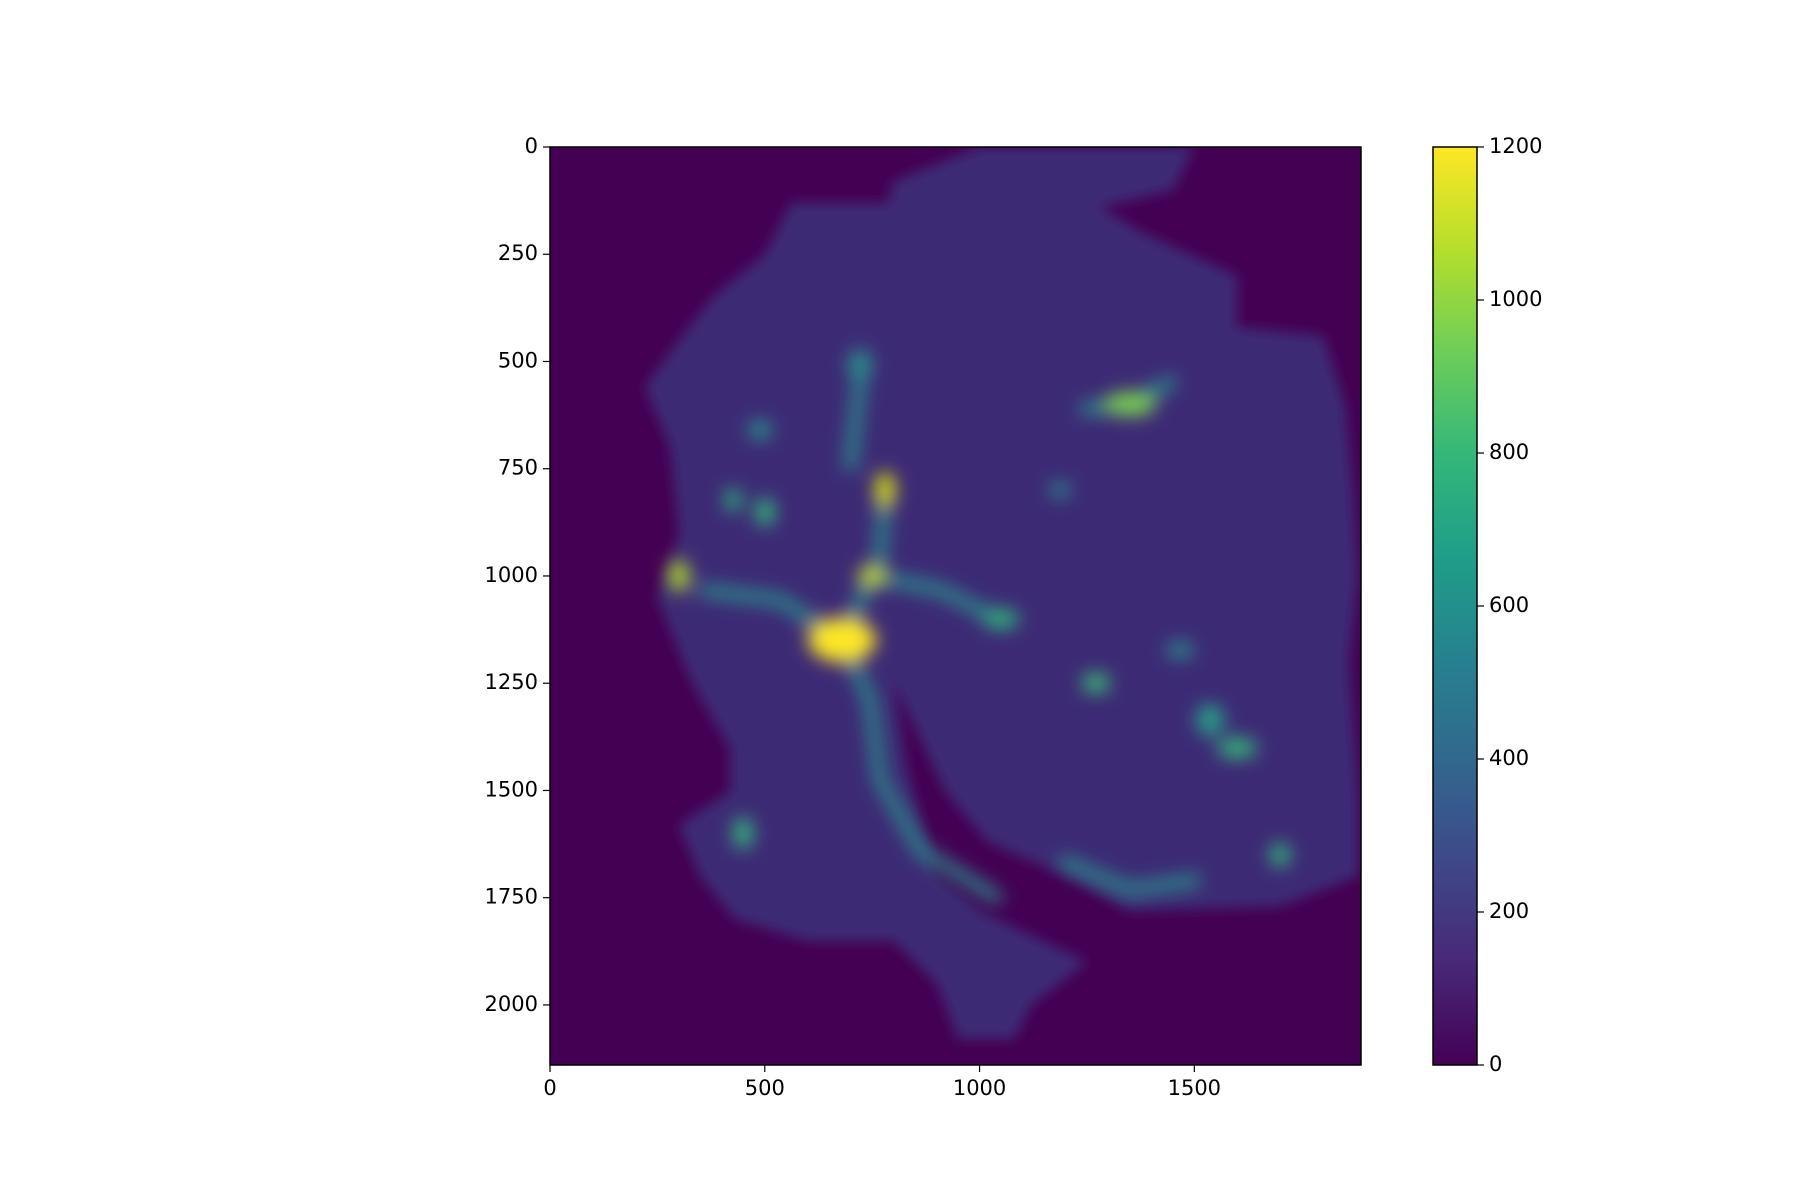 The width and height of the screenshot is (1800, 1200). Describe the element at coordinates (531, 146) in the screenshot. I see `y-tick-label: 0` at that location.